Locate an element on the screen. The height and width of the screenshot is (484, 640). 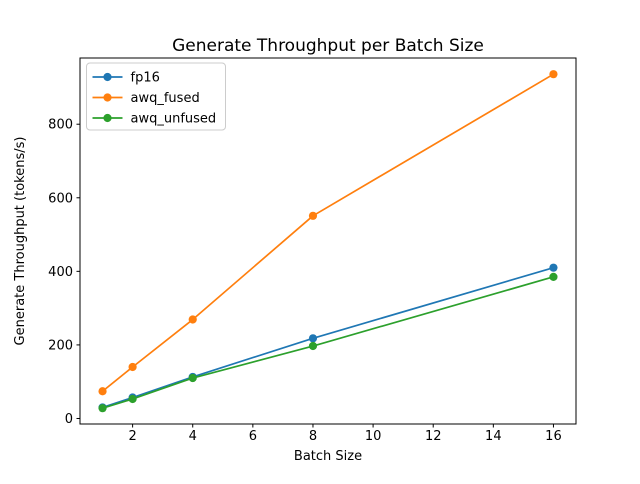
chart-title: Generate Throughput per Batch Size is located at coordinates (328, 46).